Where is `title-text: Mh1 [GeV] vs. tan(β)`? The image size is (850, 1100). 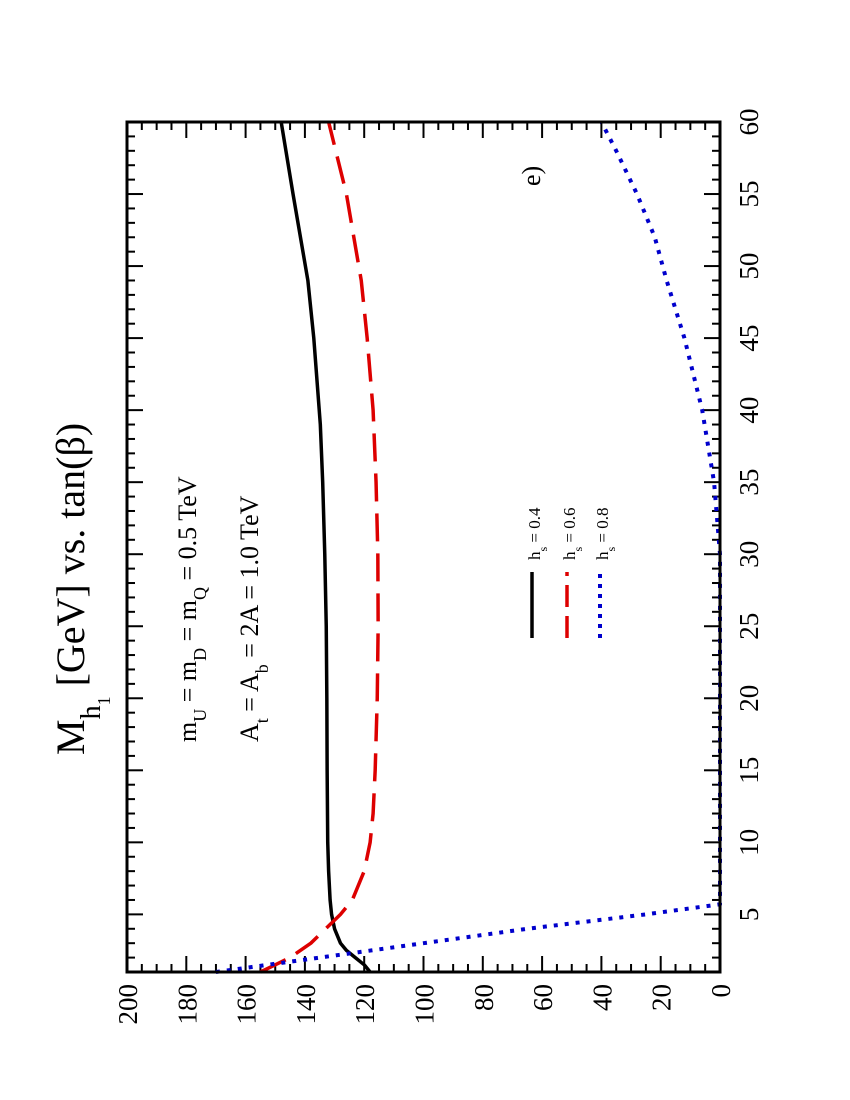 title-text: Mh1 [GeV] vs. tan(β) is located at coordinates (81, 589).